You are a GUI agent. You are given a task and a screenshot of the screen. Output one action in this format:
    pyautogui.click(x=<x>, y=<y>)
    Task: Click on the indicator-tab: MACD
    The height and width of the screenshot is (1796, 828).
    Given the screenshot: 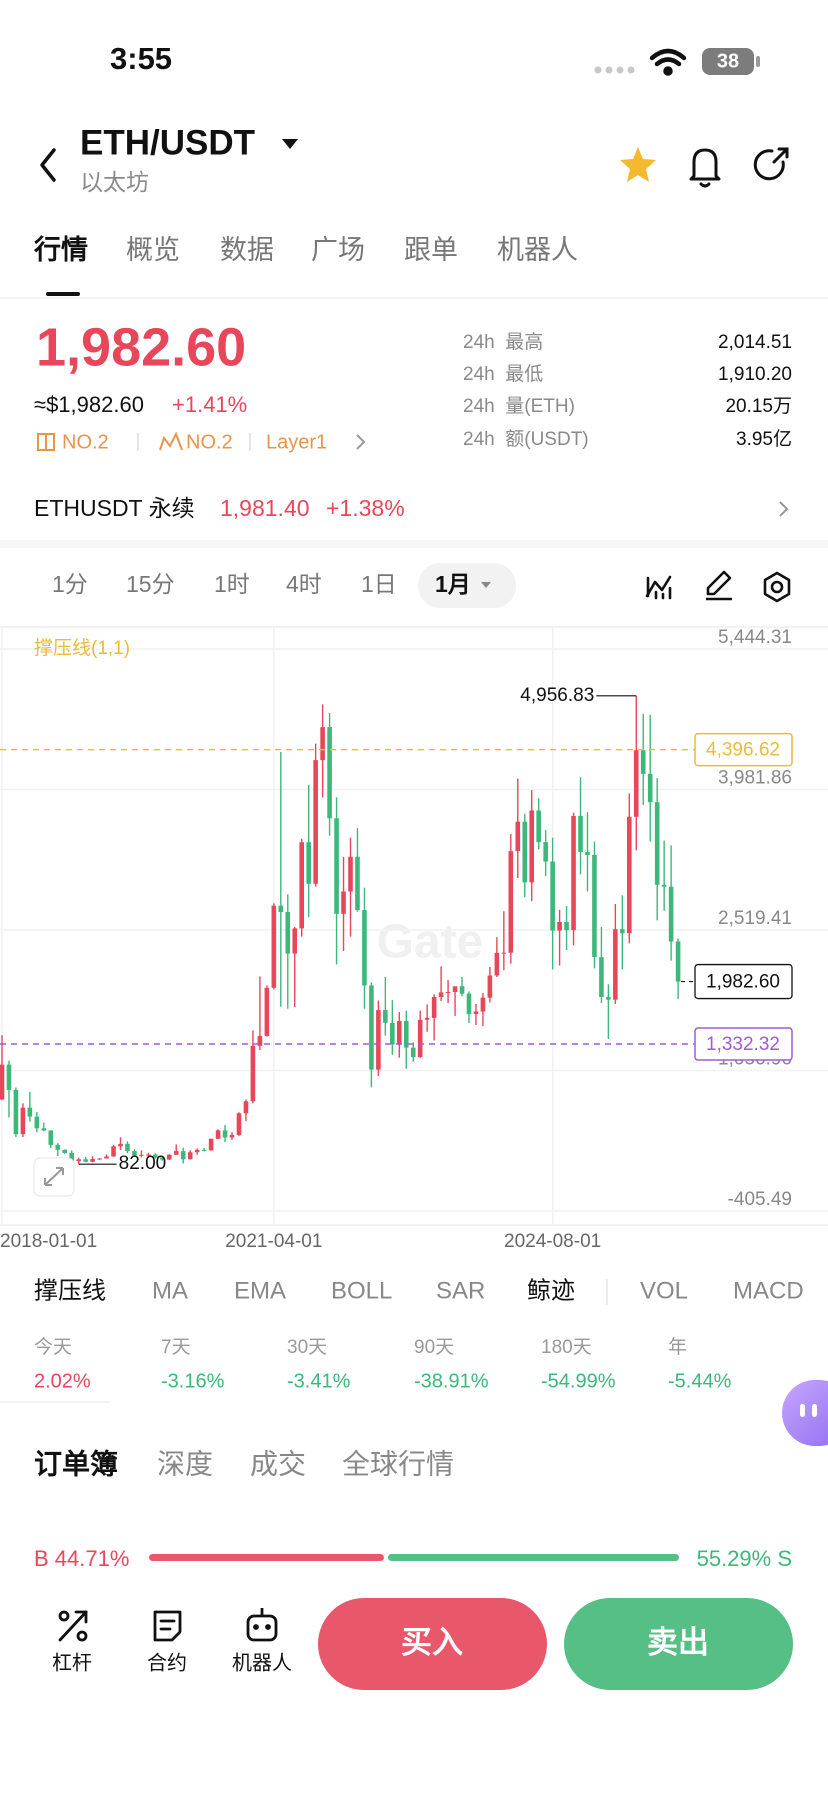 What is the action you would take?
    pyautogui.click(x=768, y=1290)
    